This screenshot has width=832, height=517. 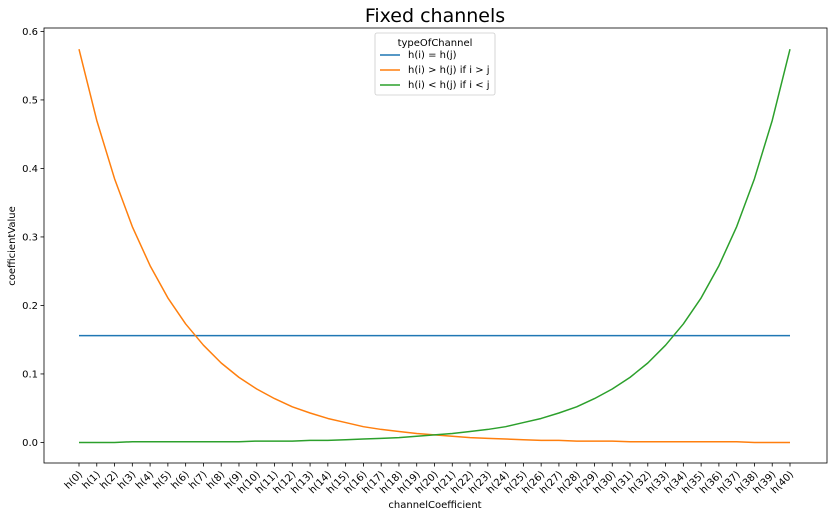 I want to click on legend-label-3: h(i) < h(j) if i < j, so click(x=449, y=85).